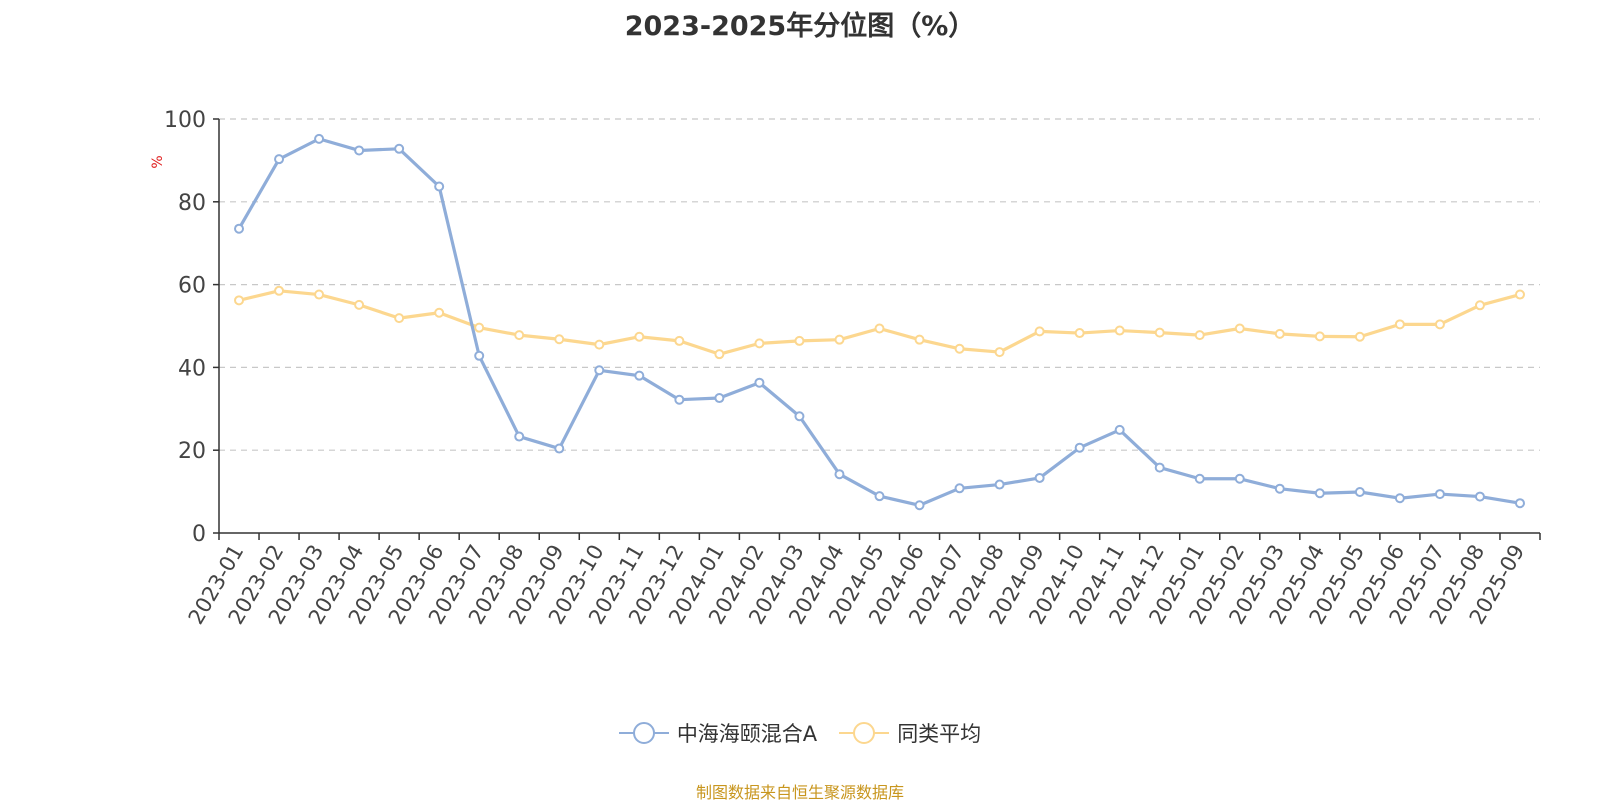 Image resolution: width=1600 pixels, height=803 pixels. Describe the element at coordinates (192, 451) in the screenshot. I see `y-tick-label: 20` at that location.